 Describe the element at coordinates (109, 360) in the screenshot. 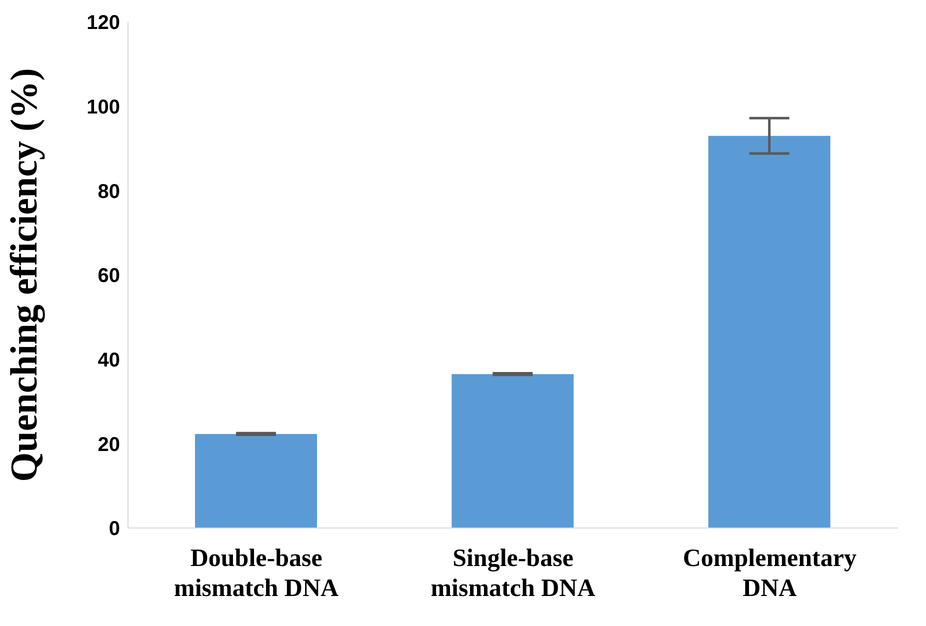

I see `y-tick-label: 40` at that location.